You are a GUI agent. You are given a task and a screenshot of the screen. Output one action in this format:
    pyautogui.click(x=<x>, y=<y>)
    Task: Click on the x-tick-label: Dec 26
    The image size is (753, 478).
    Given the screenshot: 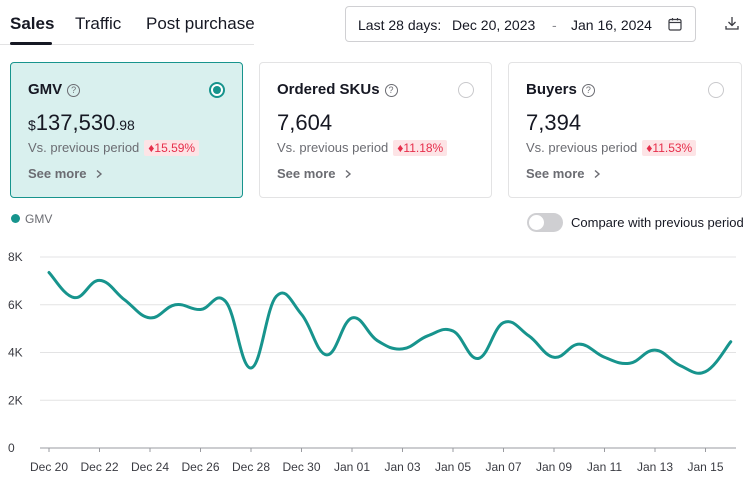 What is the action you would take?
    pyautogui.click(x=200, y=467)
    